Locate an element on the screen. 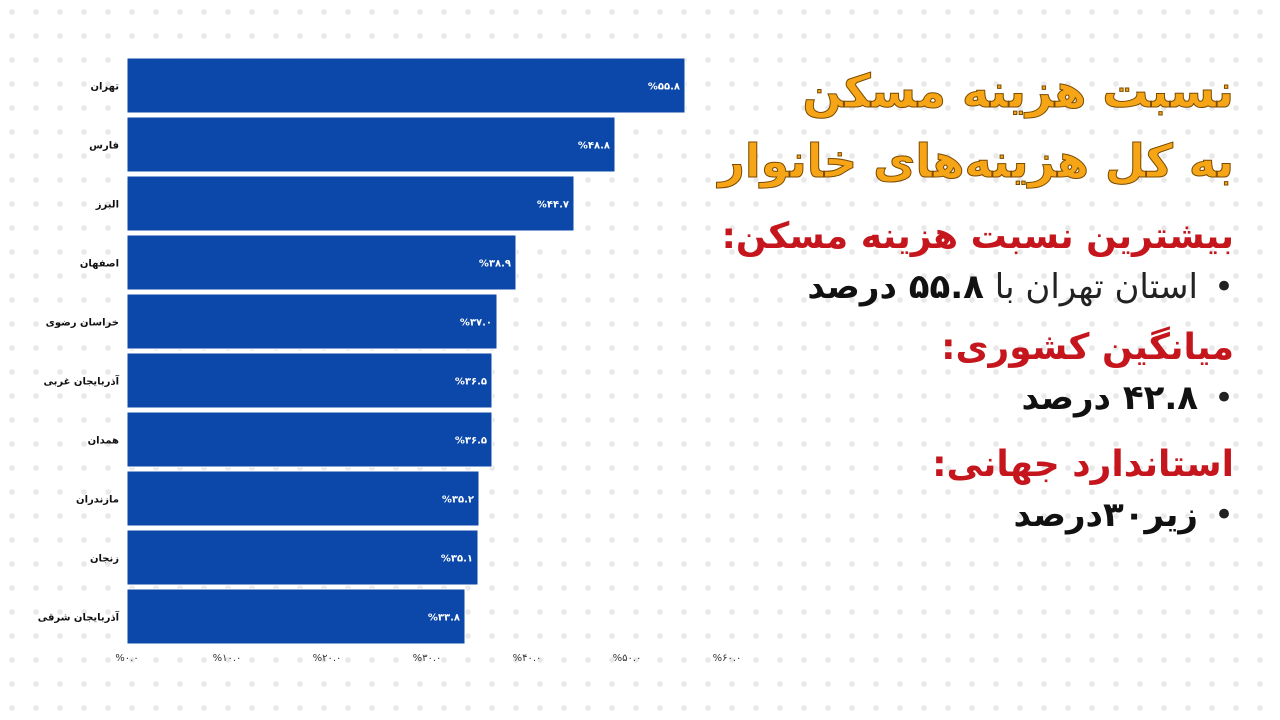 This screenshot has width=1280, height=720. category-label: فارس is located at coordinates (104, 146).